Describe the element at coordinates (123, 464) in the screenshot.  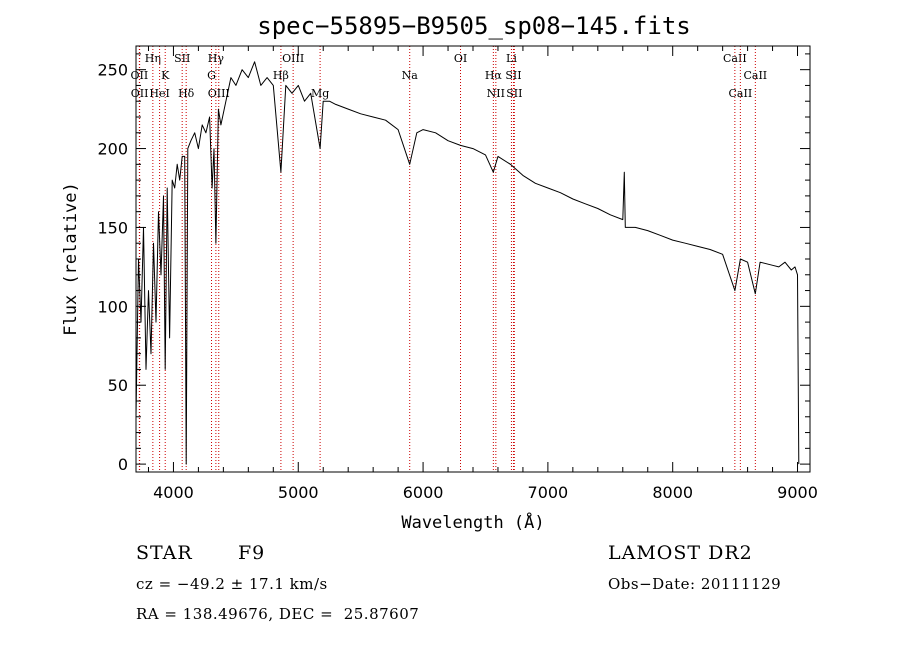
I see `y-tick-label: 0` at that location.